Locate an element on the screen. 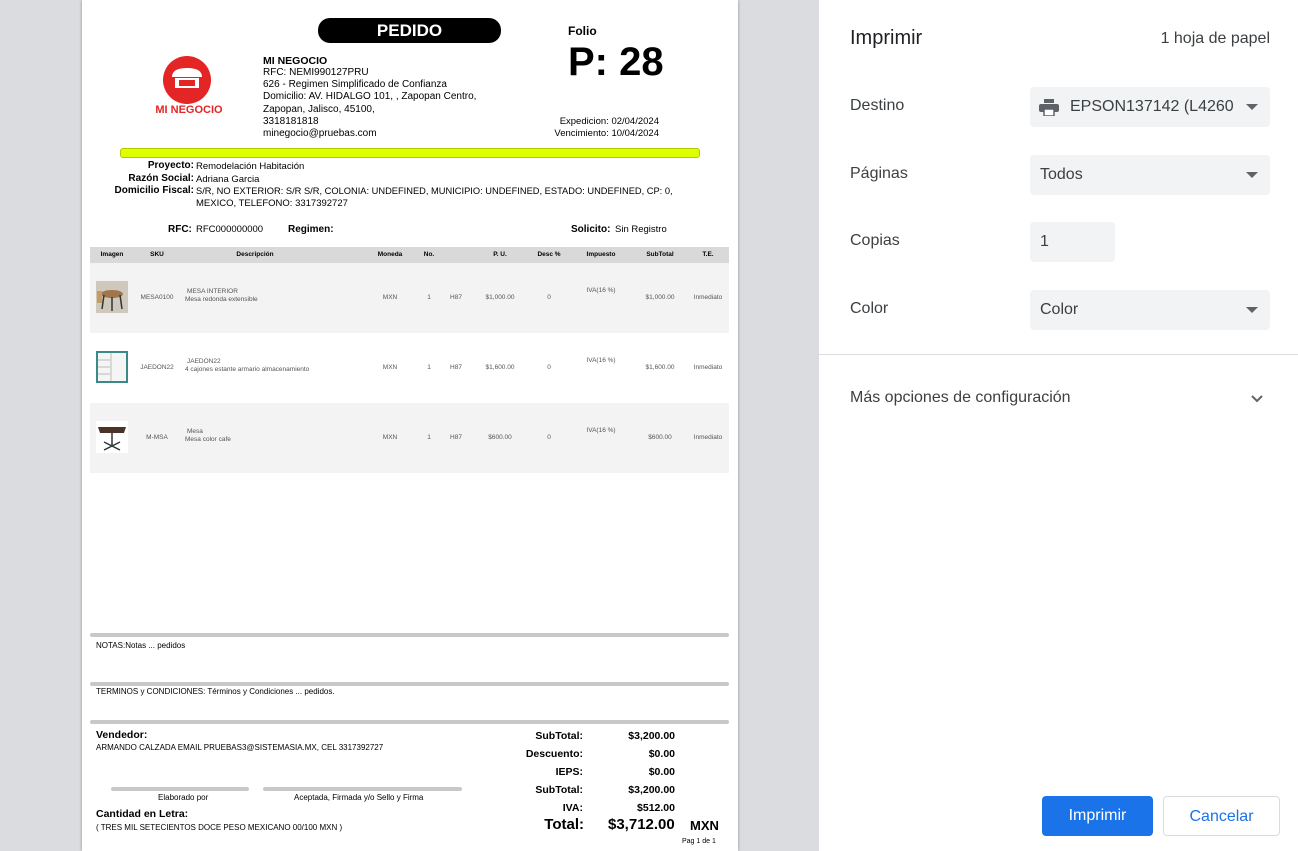 The image size is (1298, 851). seller-label: Vendedor: is located at coordinates (122, 735).